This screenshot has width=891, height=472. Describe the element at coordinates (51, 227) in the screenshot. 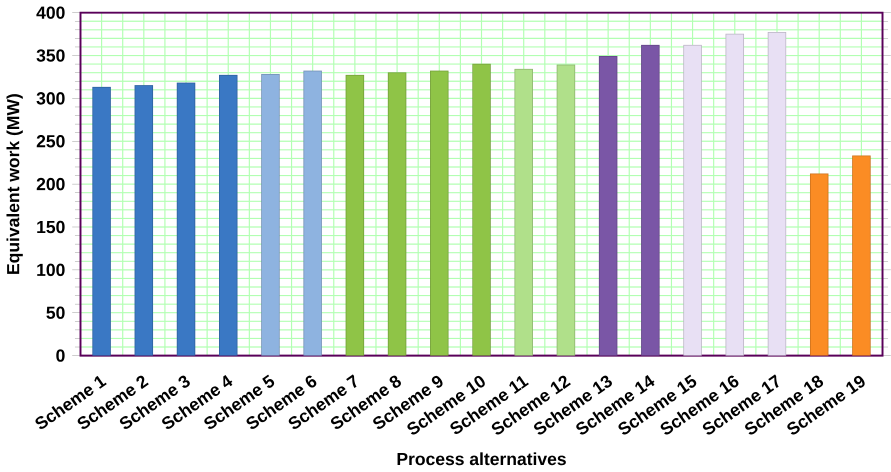

I see `y-tick-label: 150` at that location.